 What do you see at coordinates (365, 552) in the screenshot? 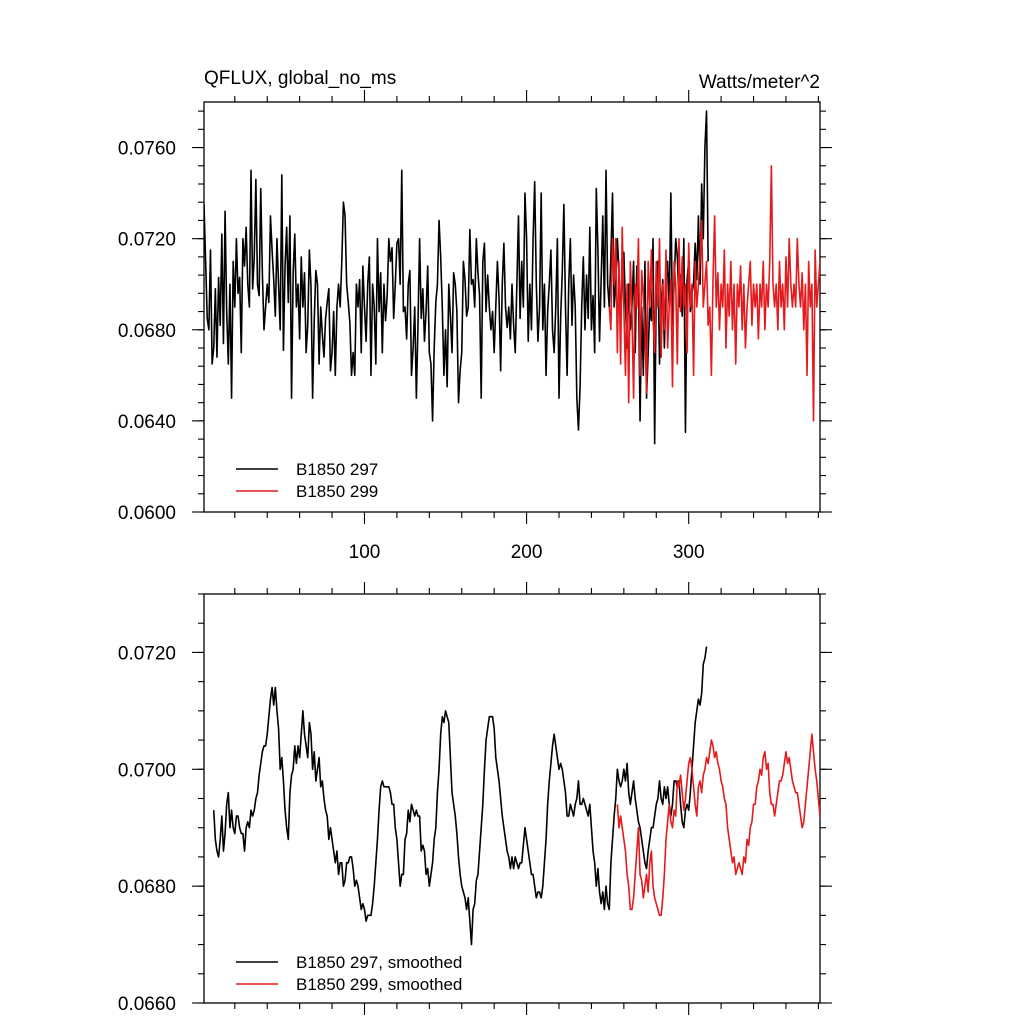
I see `x-tick-label: 100` at bounding box center [365, 552].